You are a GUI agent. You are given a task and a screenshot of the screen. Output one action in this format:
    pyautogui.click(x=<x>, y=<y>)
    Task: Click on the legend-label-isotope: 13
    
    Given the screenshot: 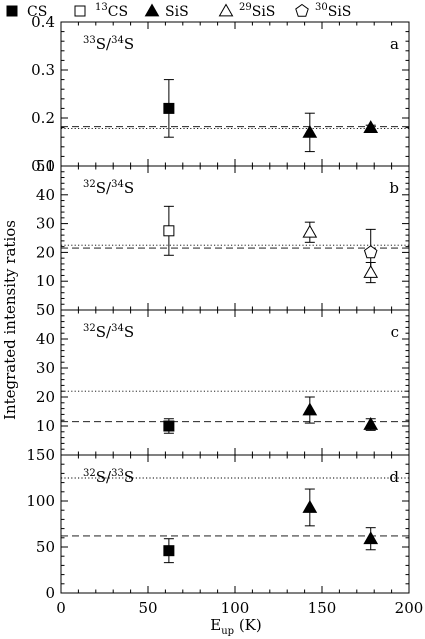 What is the action you would take?
    pyautogui.click(x=101, y=7)
    